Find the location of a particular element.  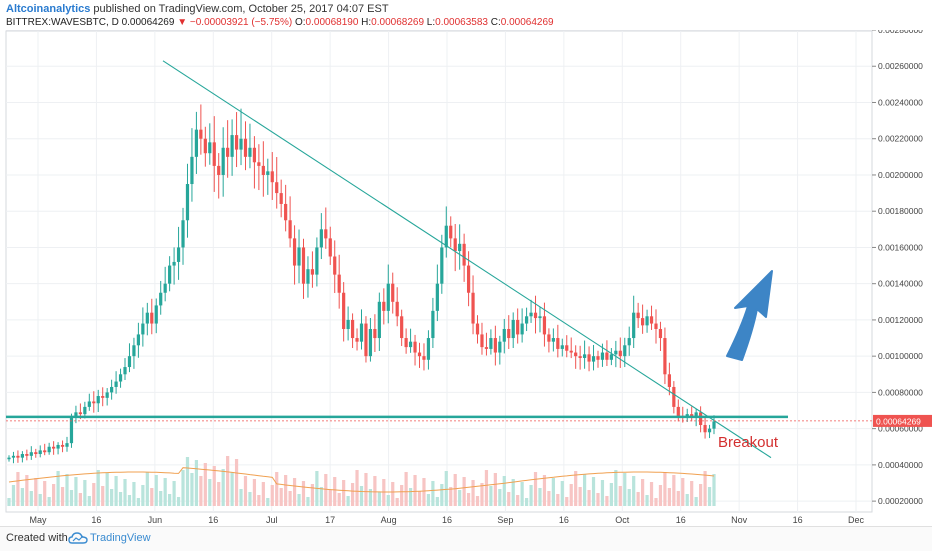

x-tick-label: 17 is located at coordinates (330, 520).